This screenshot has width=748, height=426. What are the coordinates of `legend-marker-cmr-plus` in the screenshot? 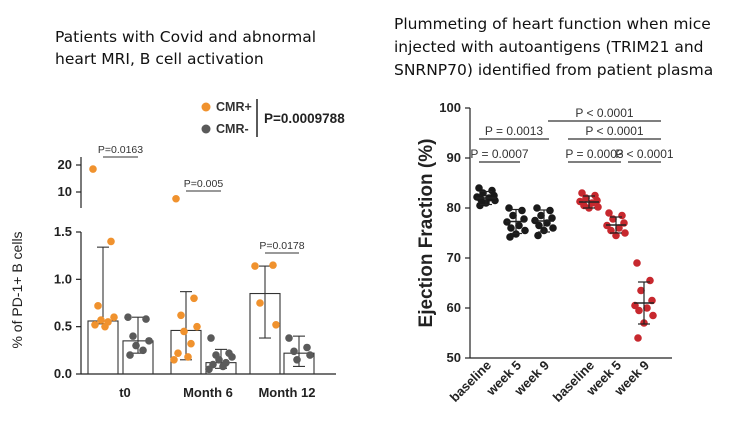 It's located at (206, 107).